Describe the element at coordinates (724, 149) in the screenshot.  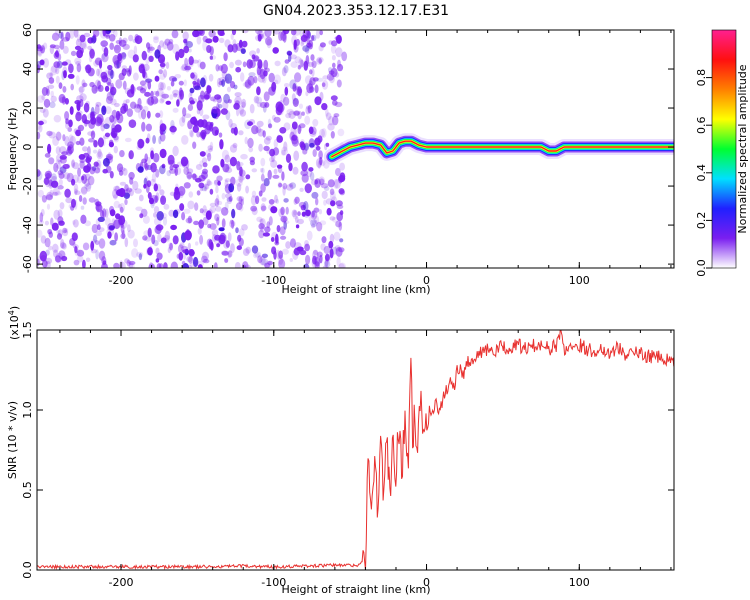
I see `colorbar-gradient` at that location.